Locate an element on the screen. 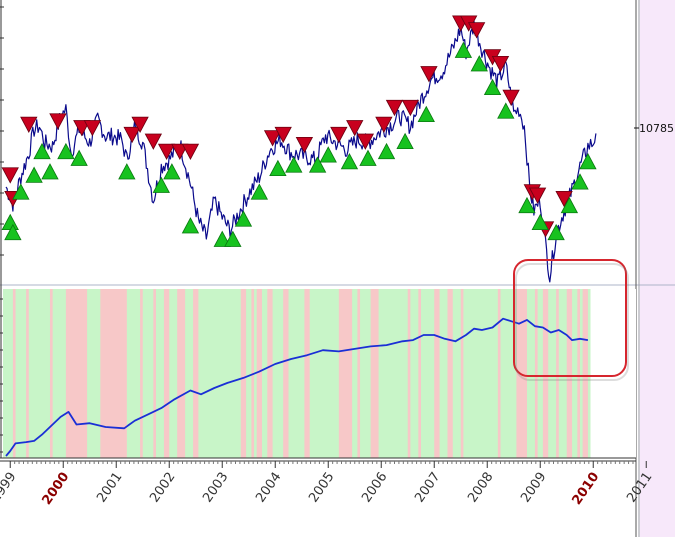  highlight-box is located at coordinates (570, 318).